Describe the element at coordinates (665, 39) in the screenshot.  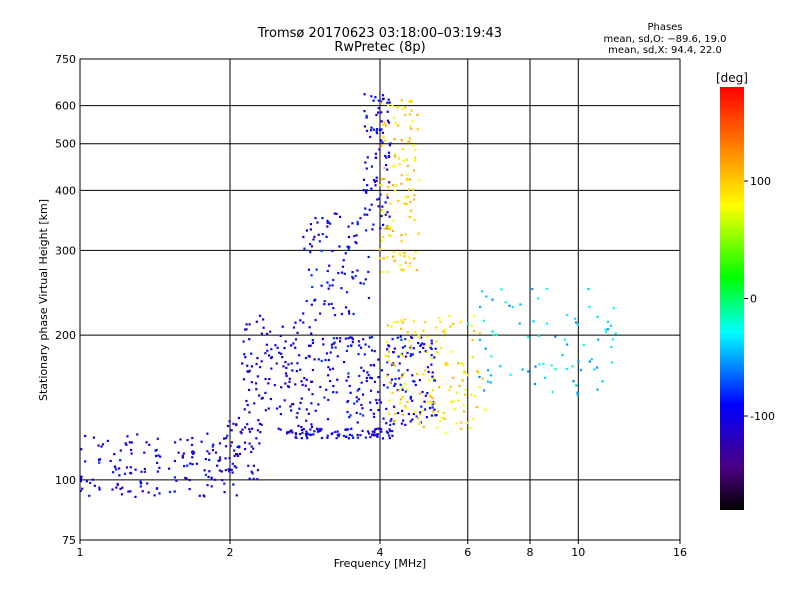
I see `phase-legend-o-mode: mean, sd,O: −89.6, 19.0` at that location.